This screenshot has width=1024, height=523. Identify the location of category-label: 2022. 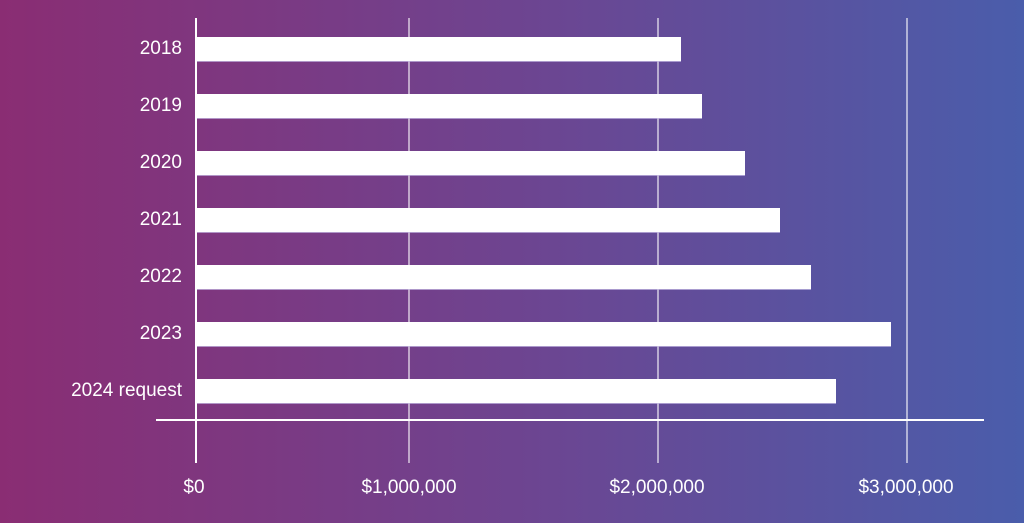
(160, 276).